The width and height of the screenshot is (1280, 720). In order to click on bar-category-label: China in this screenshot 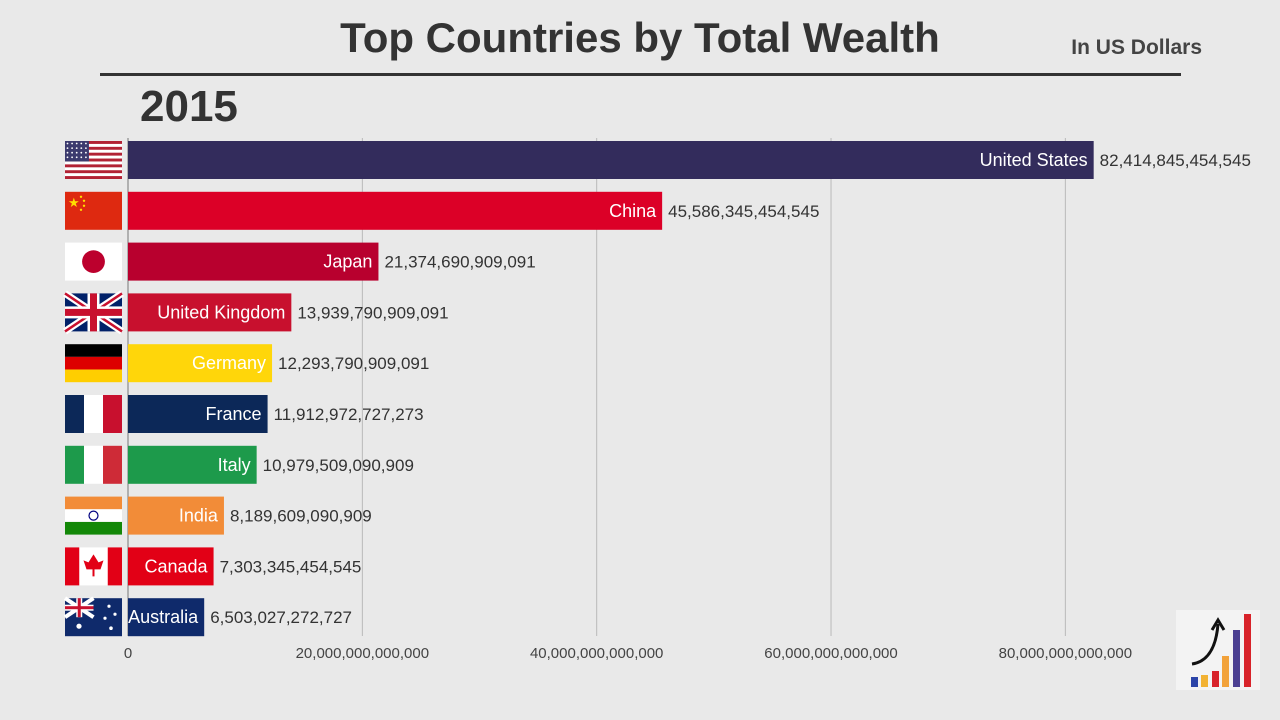, I will do `click(633, 211)`.